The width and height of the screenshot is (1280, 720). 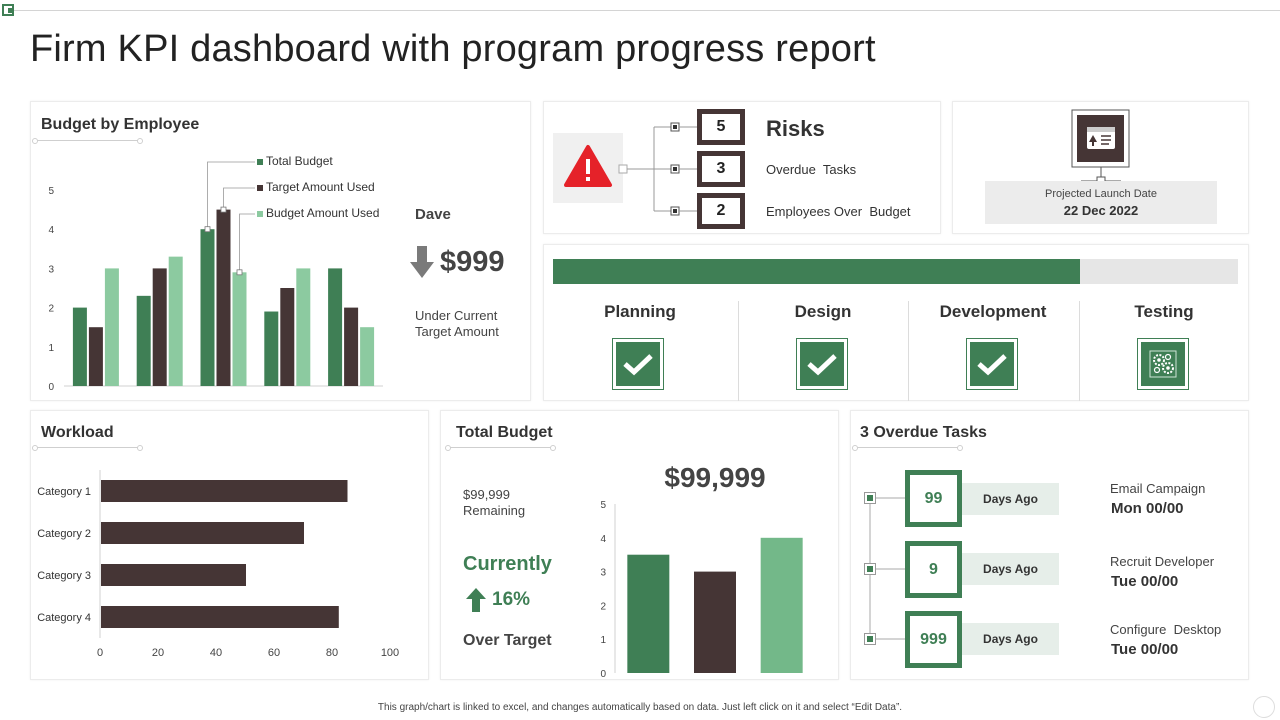 What do you see at coordinates (158, 653) in the screenshot?
I see `x-tick-label: 20` at bounding box center [158, 653].